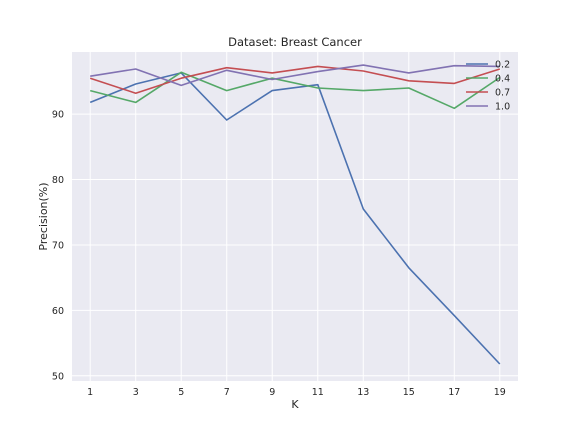 This screenshot has height=436, width=576. I want to click on y-axis-label: Precision(%), so click(43, 216).